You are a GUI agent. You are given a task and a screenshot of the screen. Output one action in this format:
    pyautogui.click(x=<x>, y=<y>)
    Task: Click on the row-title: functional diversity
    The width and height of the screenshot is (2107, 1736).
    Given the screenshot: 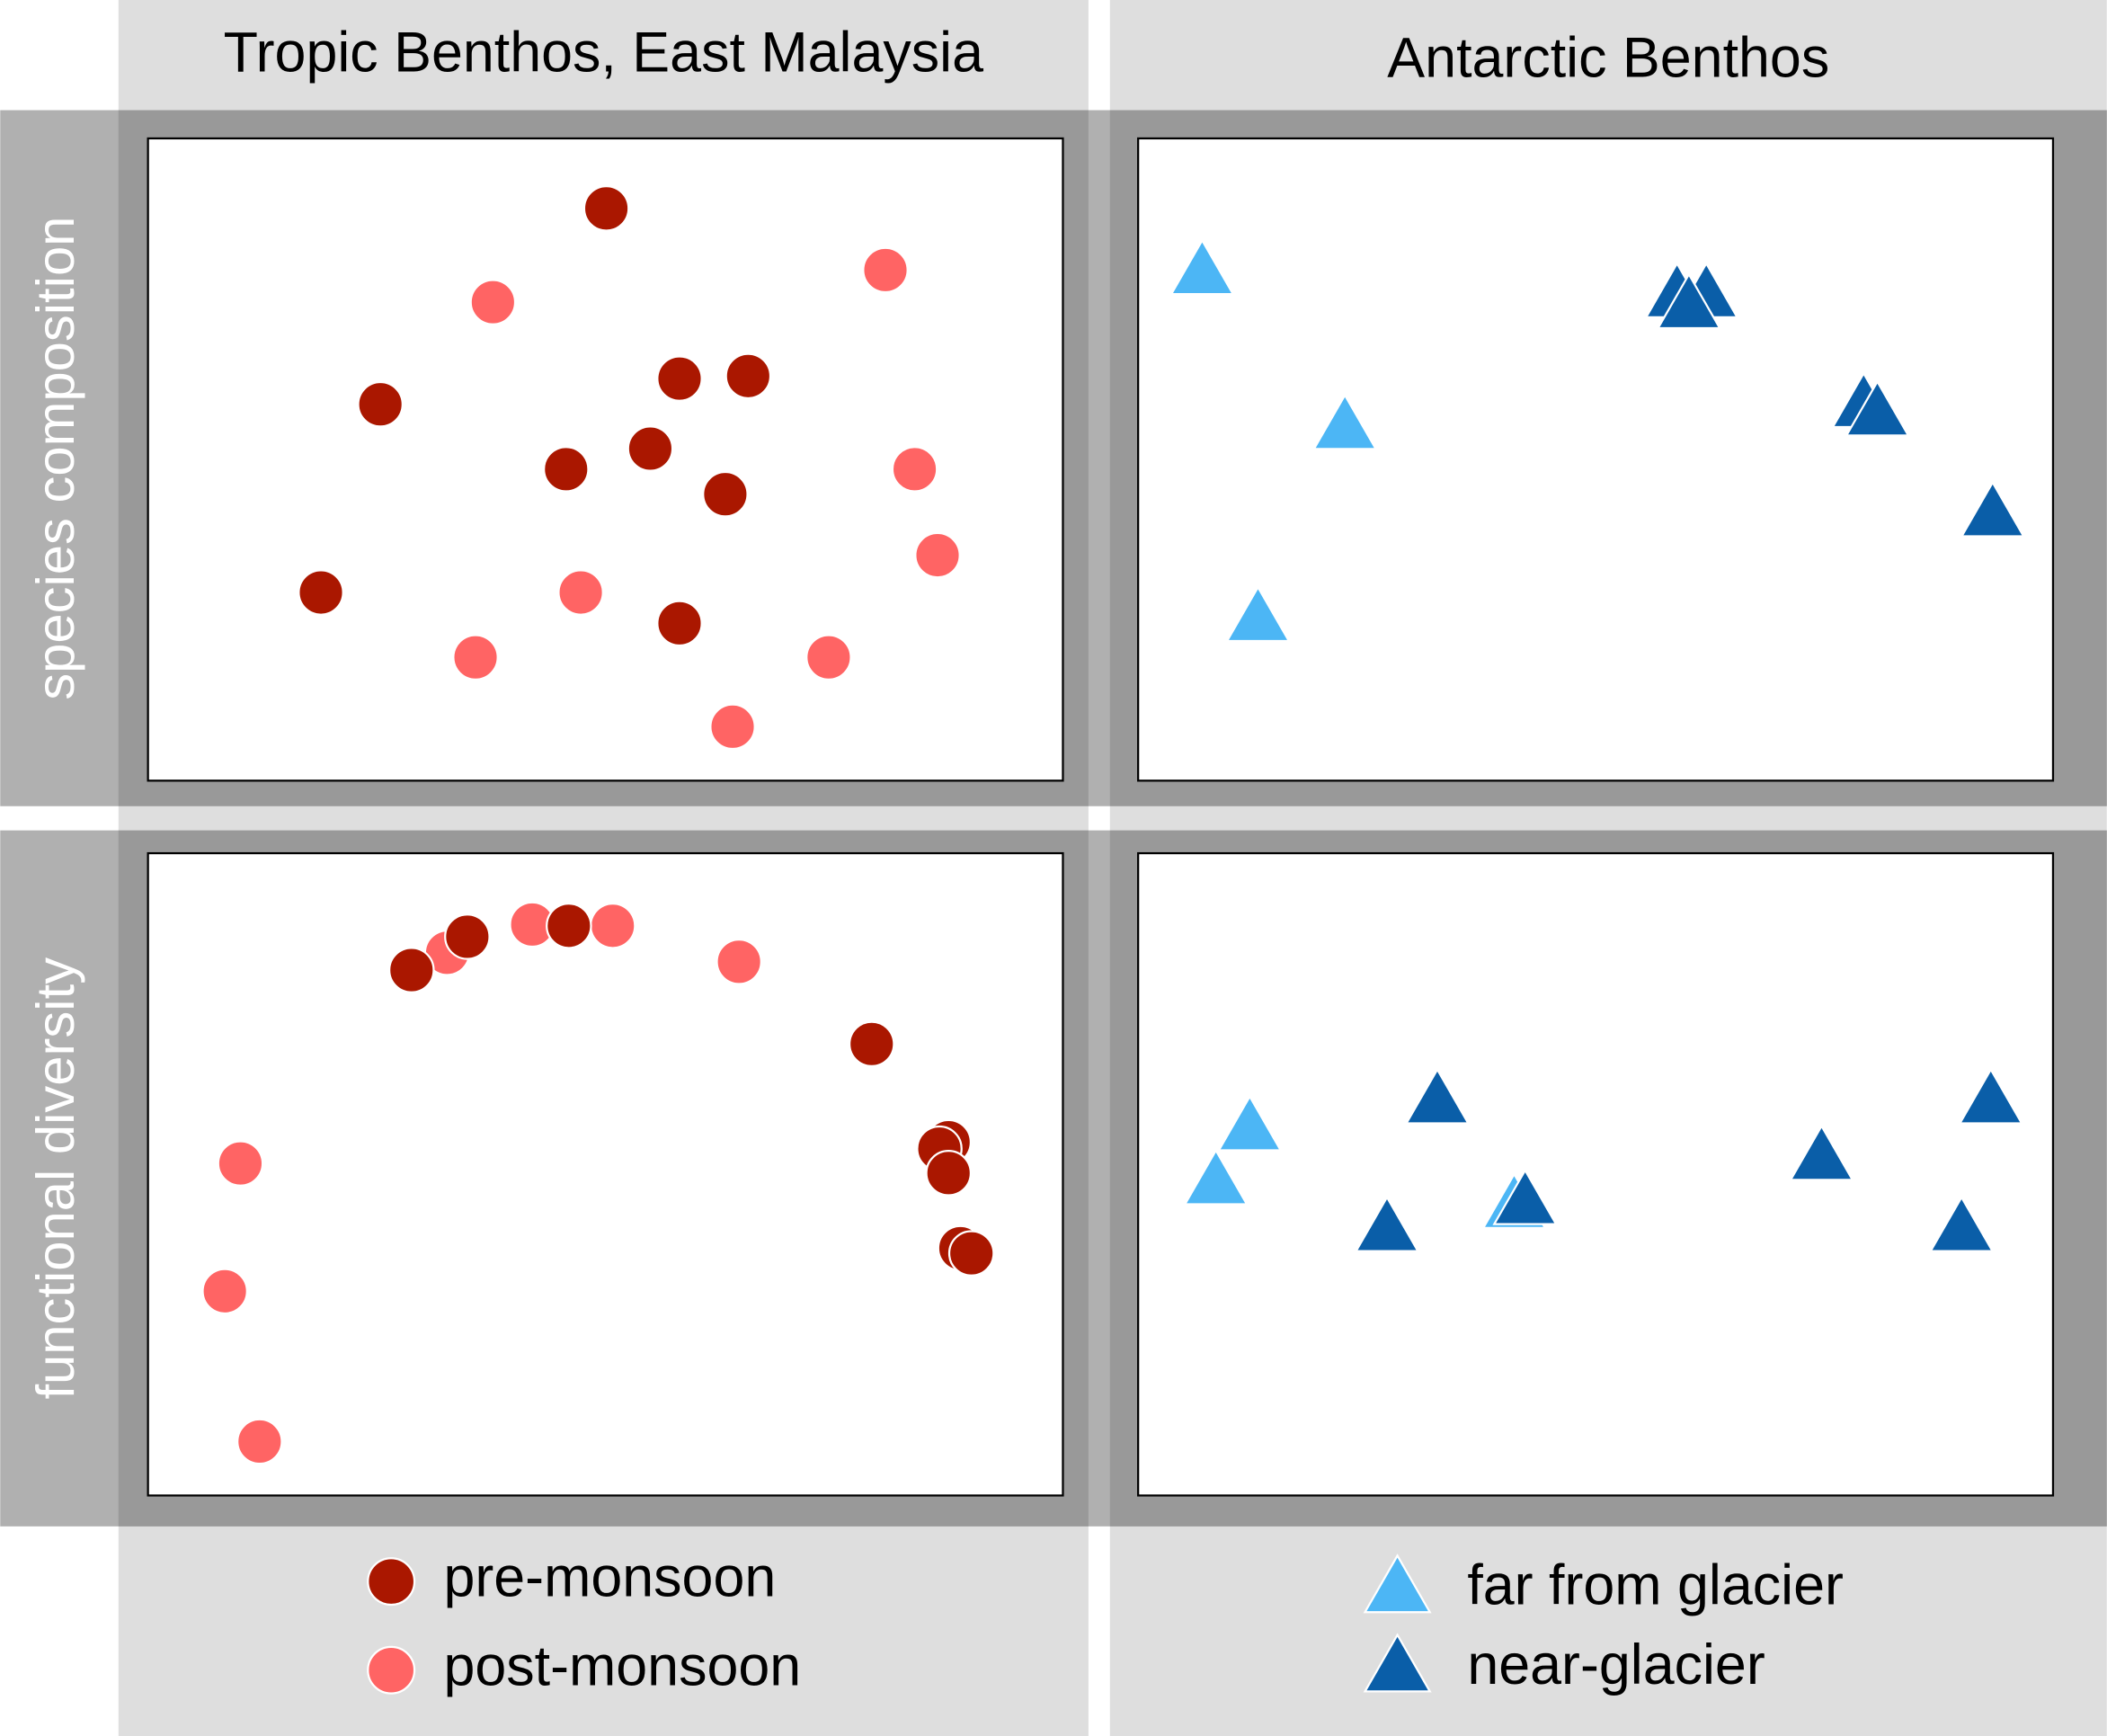 What is the action you would take?
    pyautogui.click(x=55, y=1178)
    